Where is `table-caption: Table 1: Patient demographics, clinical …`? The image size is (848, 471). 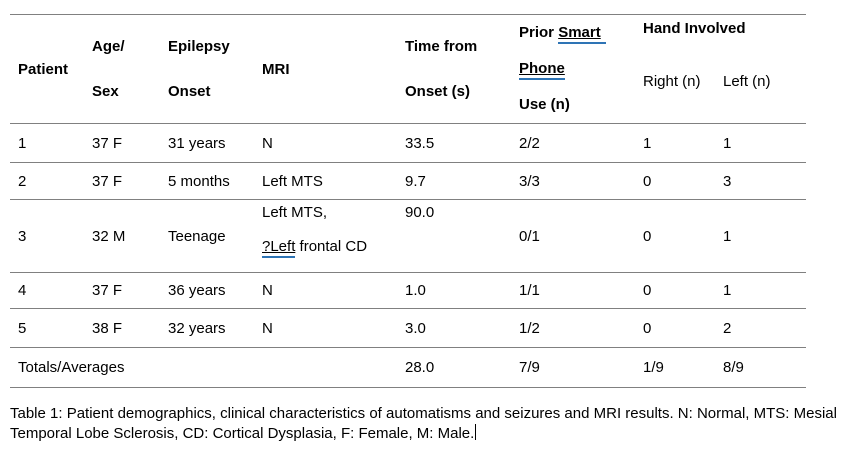
table-caption: Table 1: Patient demographics, clinical … is located at coordinates (428, 424).